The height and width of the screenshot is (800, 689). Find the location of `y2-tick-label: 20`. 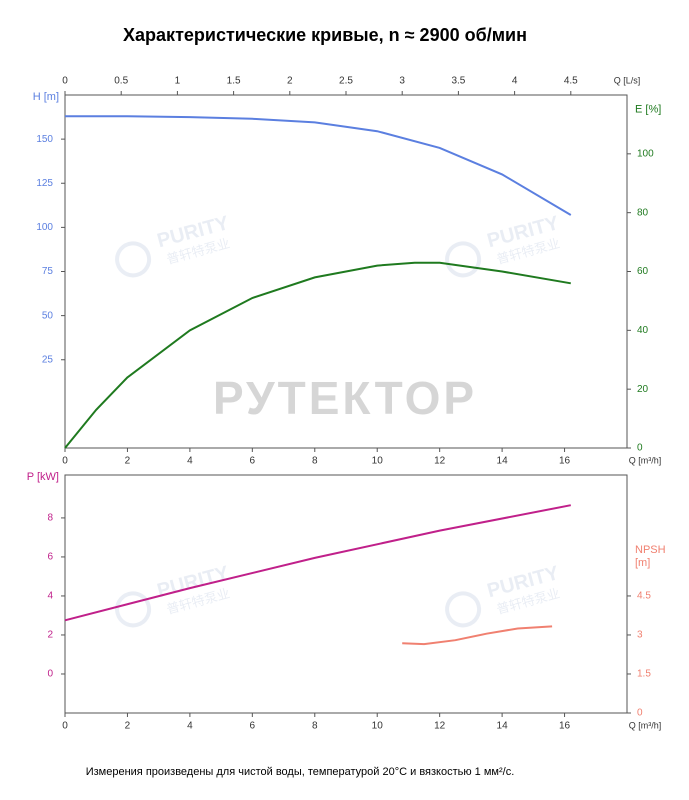

y2-tick-label: 20 is located at coordinates (643, 389).